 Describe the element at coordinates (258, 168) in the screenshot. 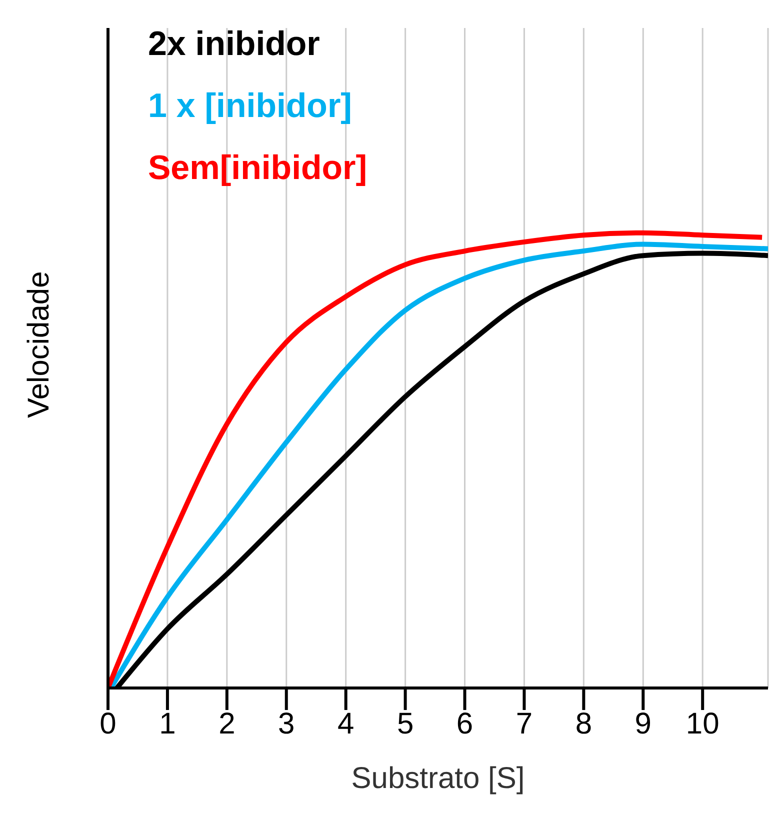

I see `text: Sem[inibidor]` at that location.